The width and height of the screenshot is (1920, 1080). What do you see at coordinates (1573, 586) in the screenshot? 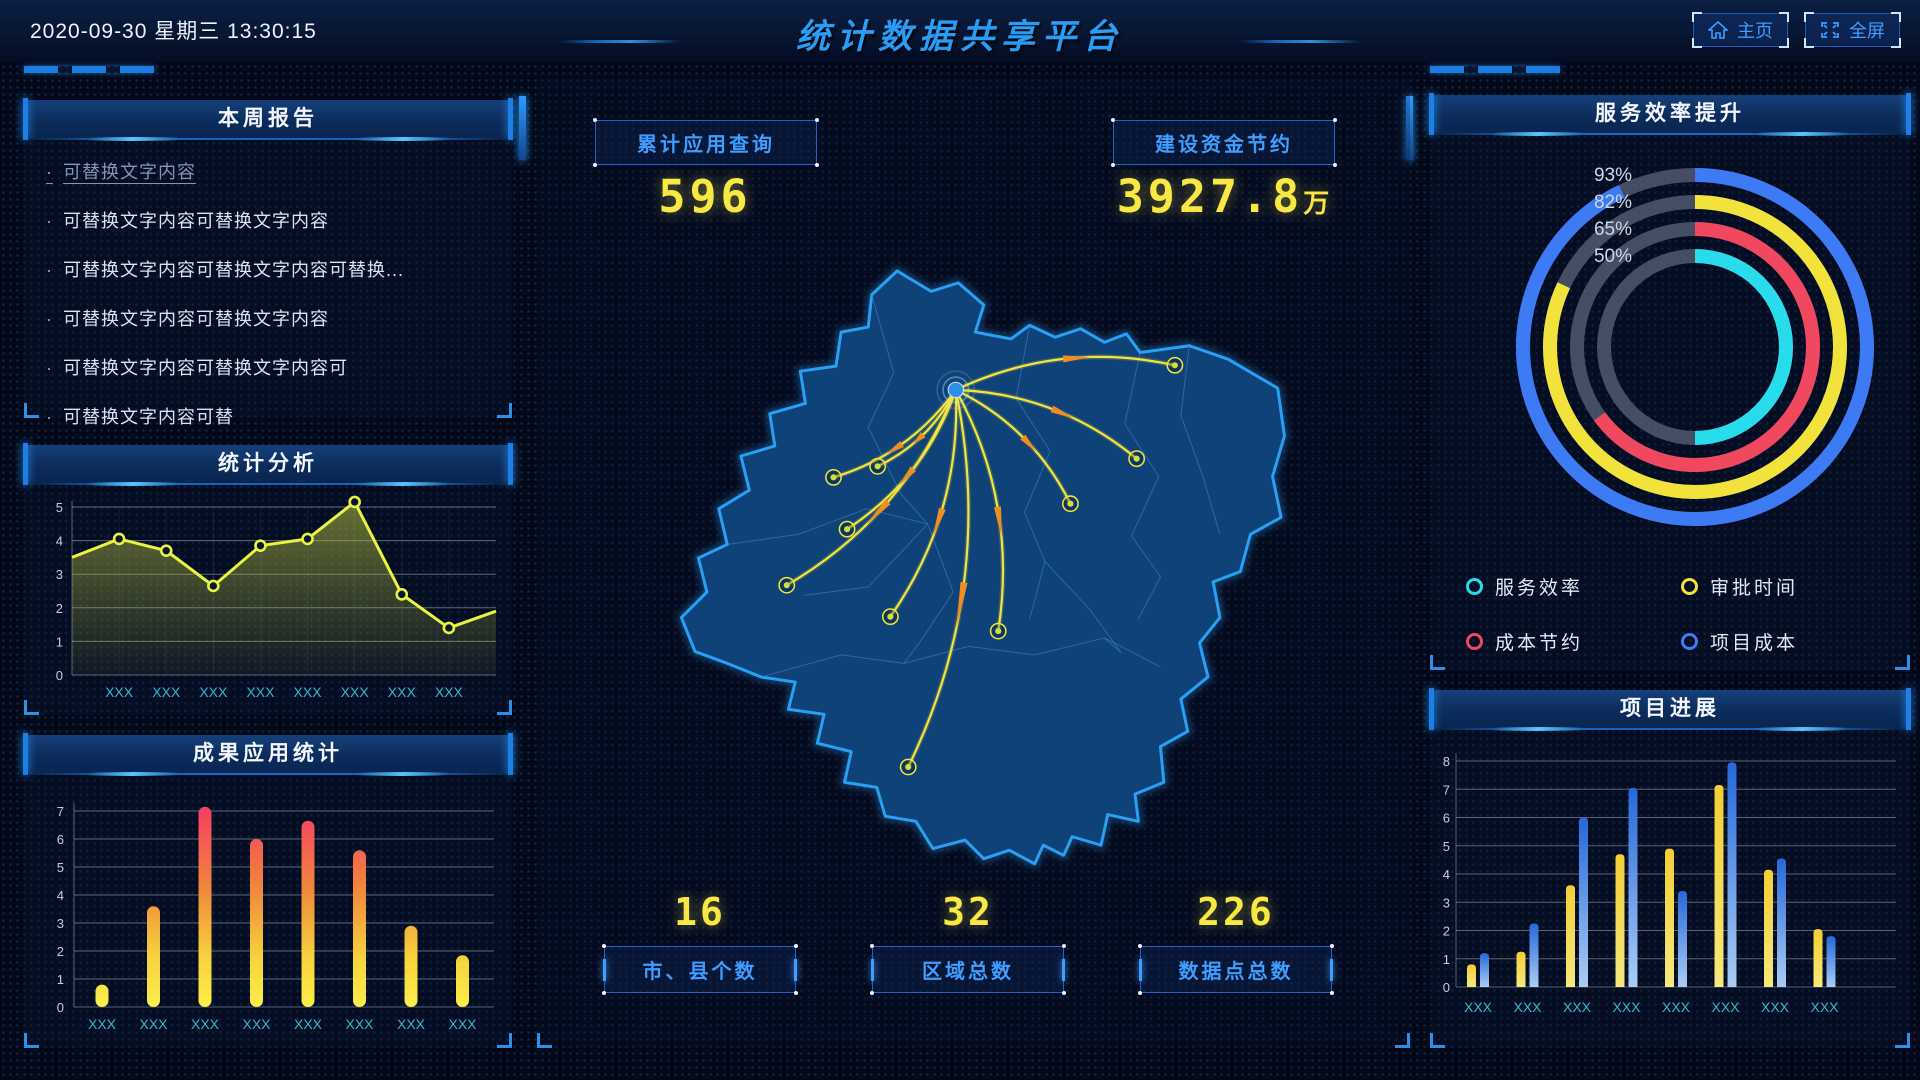
I see `legend-item-服务效率: 服务效率` at bounding box center [1573, 586].